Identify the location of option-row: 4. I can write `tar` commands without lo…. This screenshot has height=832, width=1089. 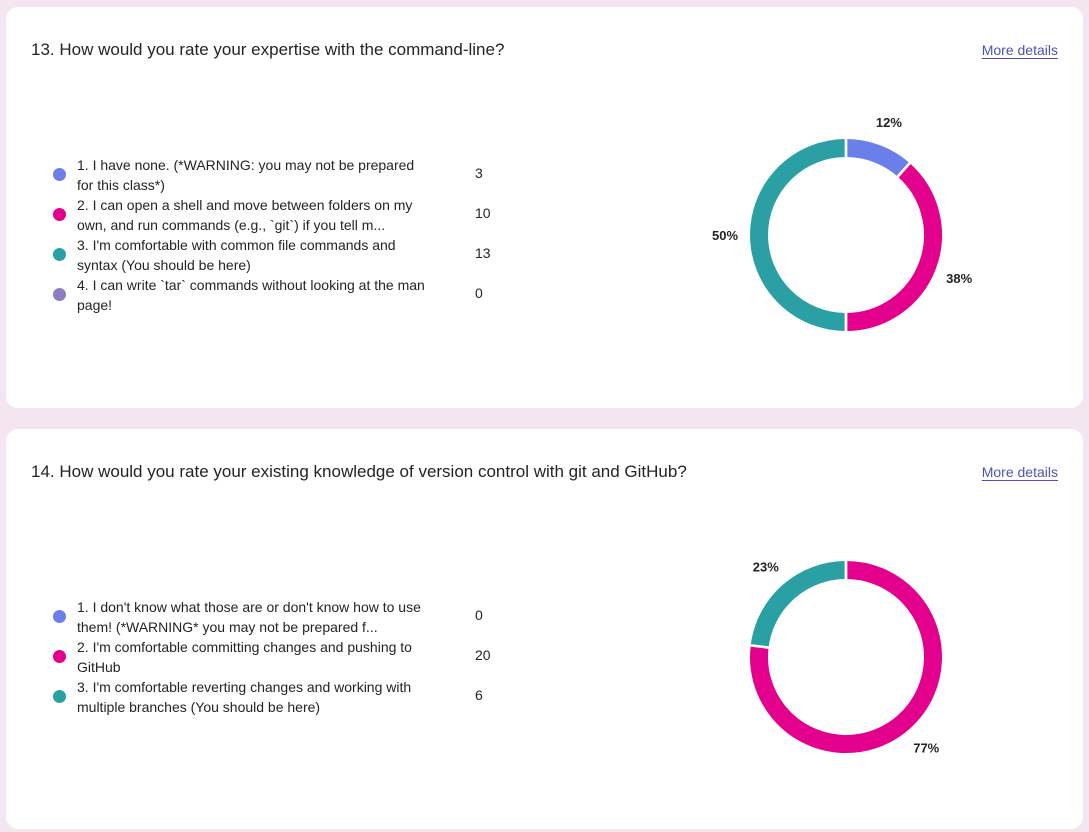
(277, 295).